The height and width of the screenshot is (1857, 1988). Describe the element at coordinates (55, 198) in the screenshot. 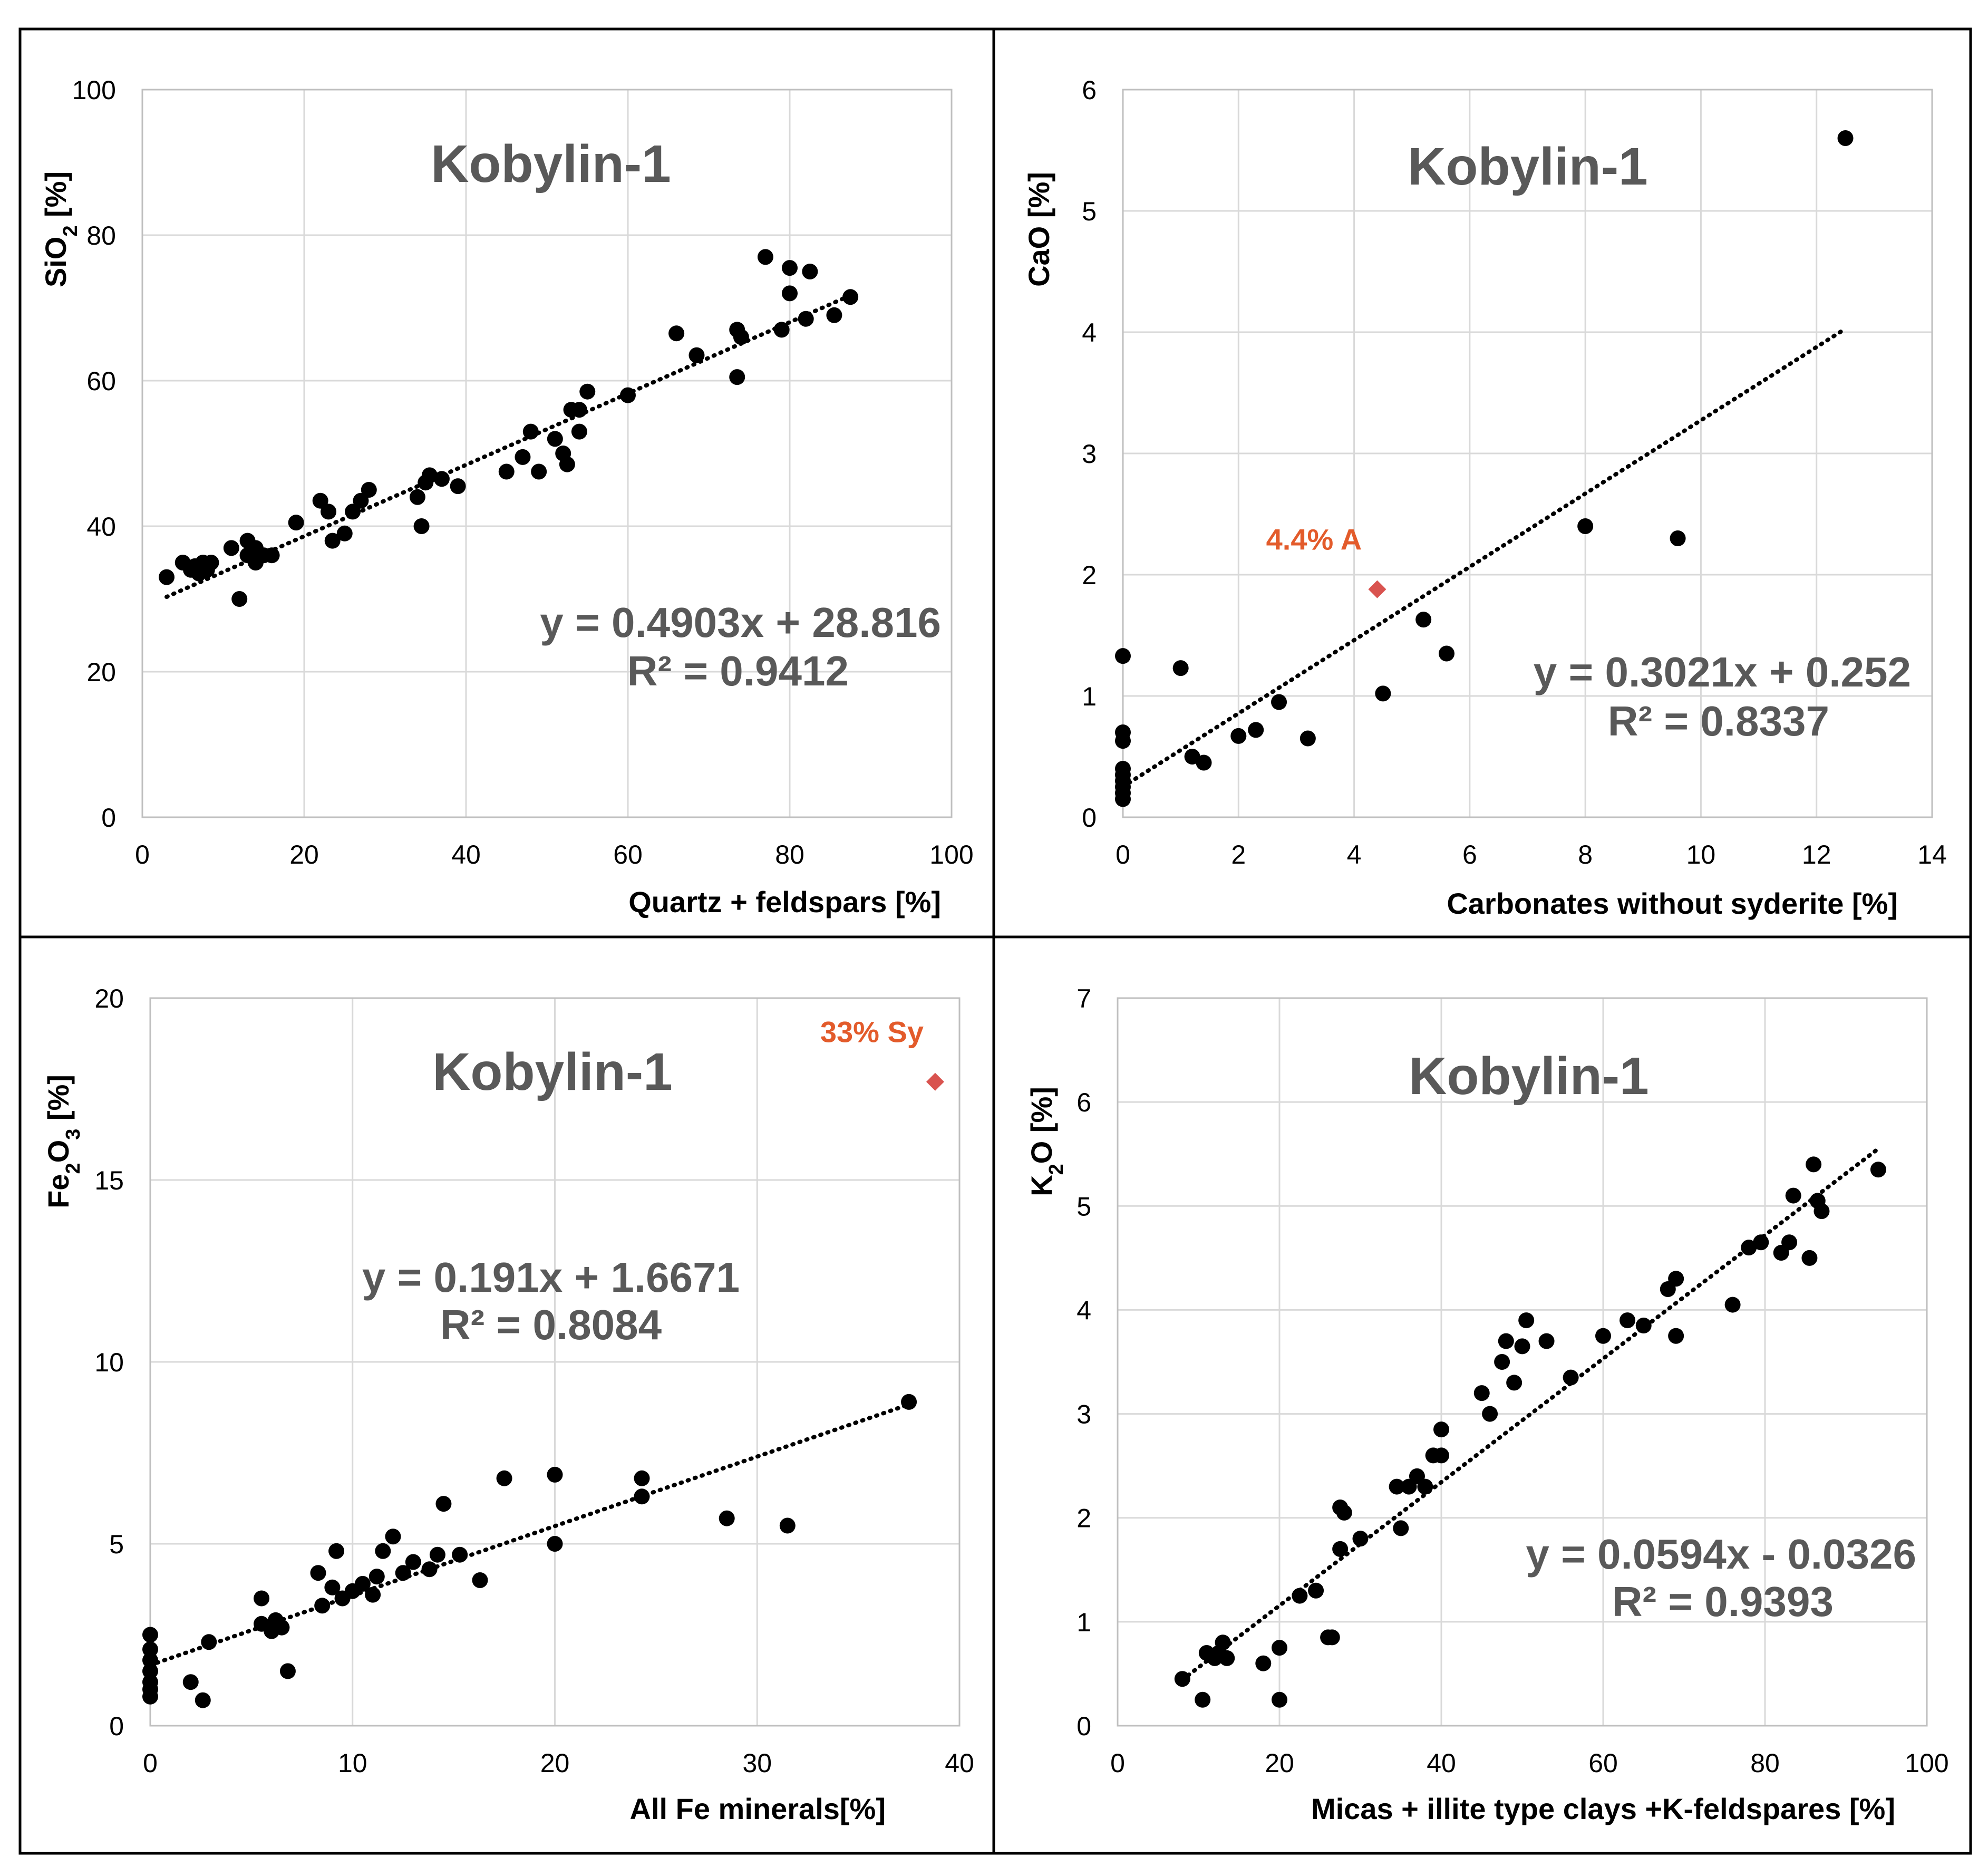

I see `chart-sio2-y-label-tail: [%]` at that location.